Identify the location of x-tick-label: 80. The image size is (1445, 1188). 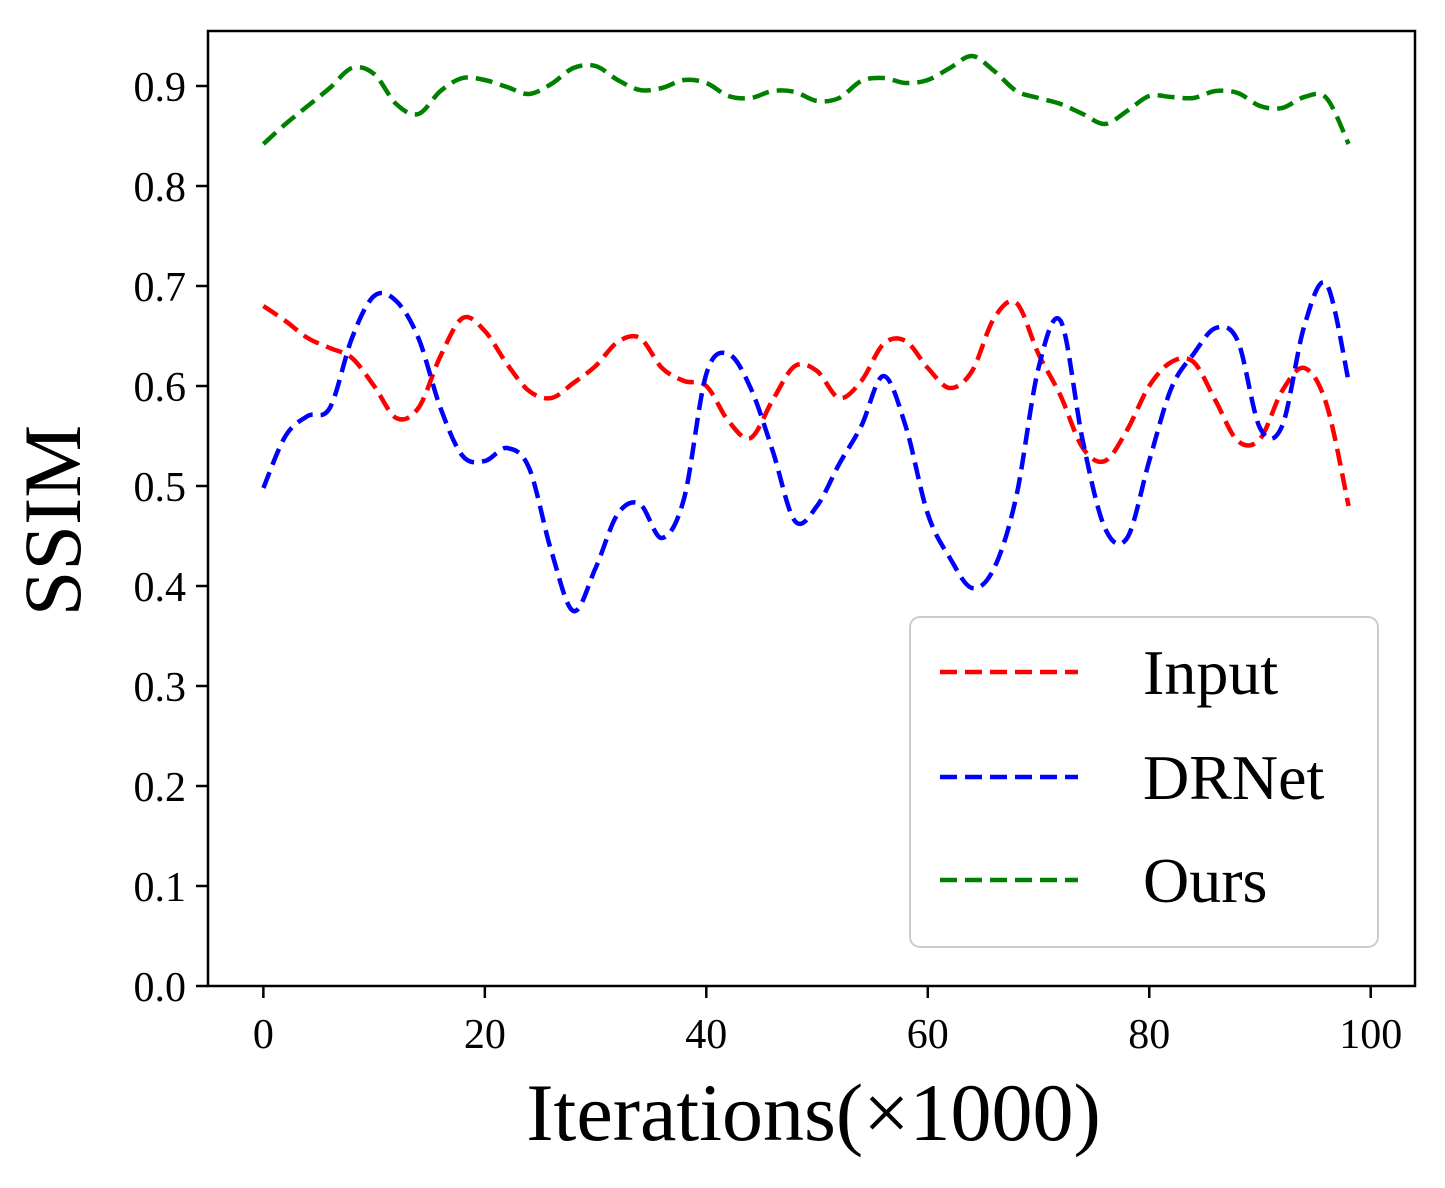
(1149, 1035).